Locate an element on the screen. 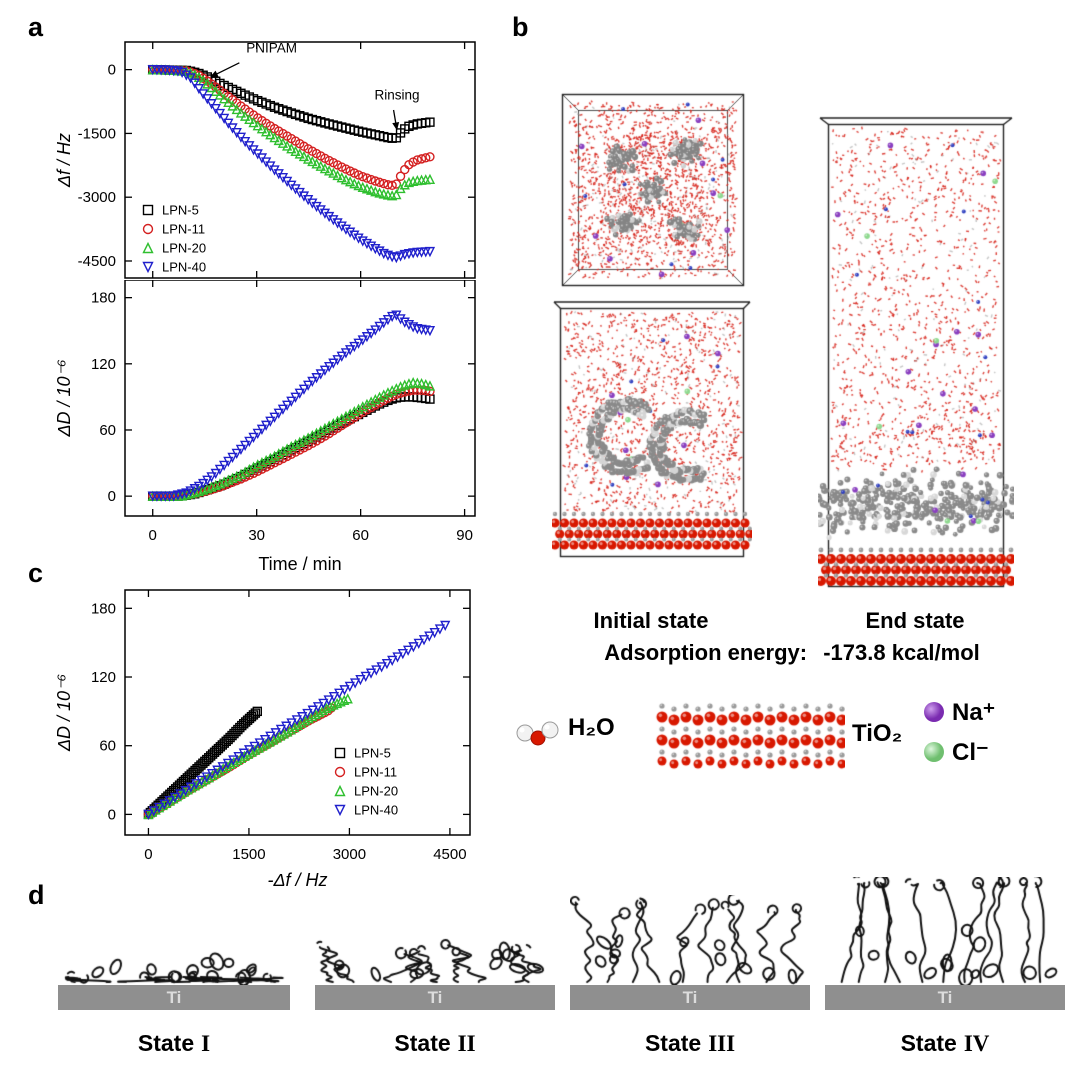  svg-text: -1500 is located at coordinates (97, 133).